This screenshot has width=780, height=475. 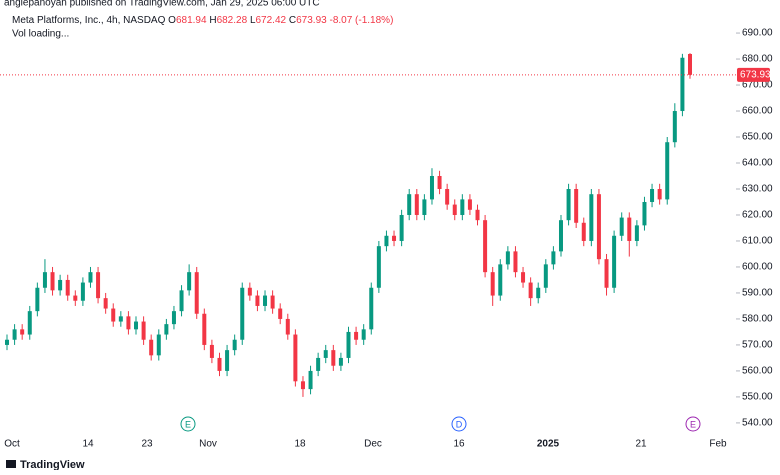 I want to click on footer-logo: TradingView, so click(x=45, y=465).